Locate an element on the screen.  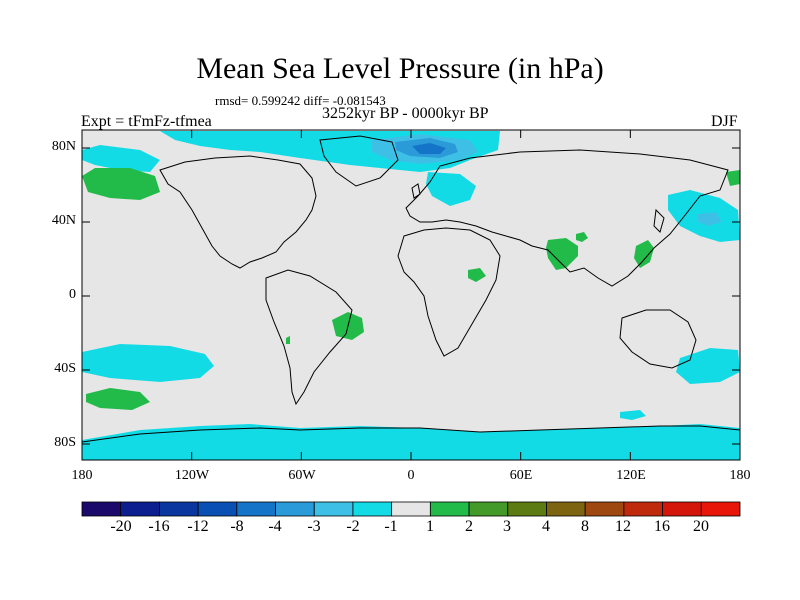
coastline-south-america is located at coordinates (309, 337).